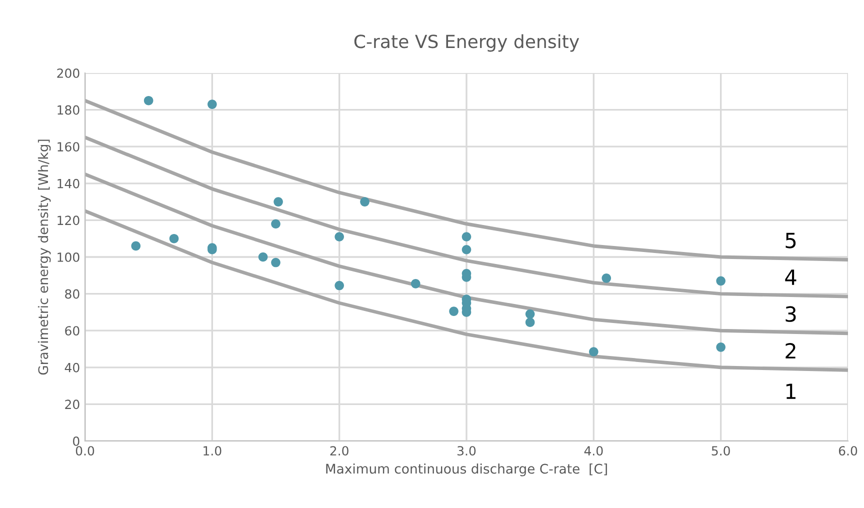 The width and height of the screenshot is (864, 508). What do you see at coordinates (85, 451) in the screenshot?
I see `x-tick-label: 0.0` at bounding box center [85, 451].